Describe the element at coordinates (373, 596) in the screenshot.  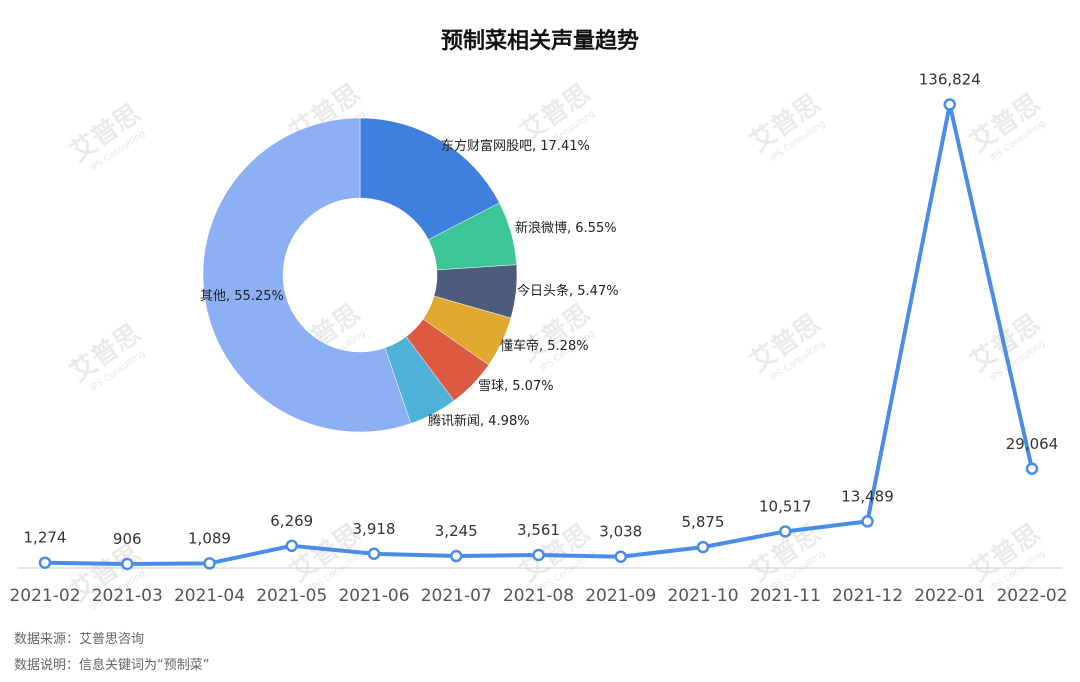
I see `x-tick-label: 2021-06` at that location.